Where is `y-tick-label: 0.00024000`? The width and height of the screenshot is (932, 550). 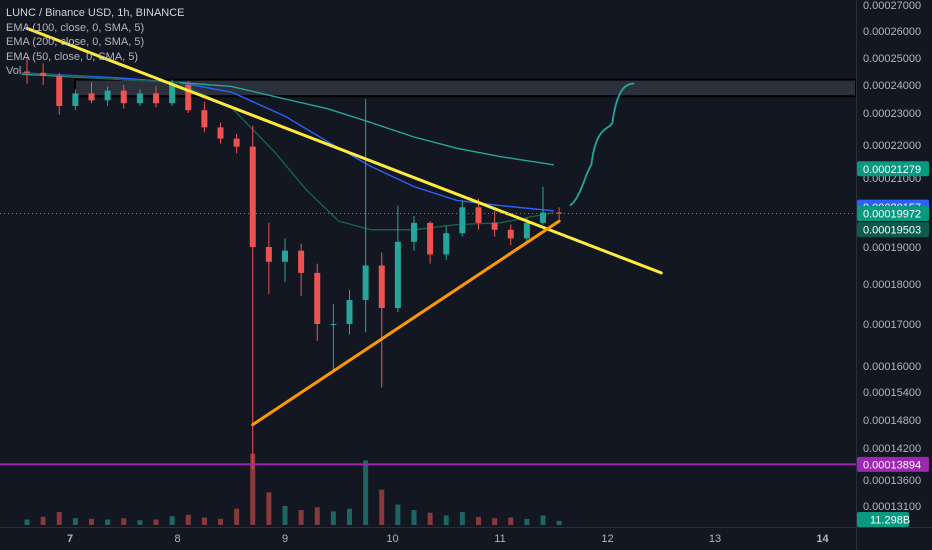 y-tick-label: 0.00024000 is located at coordinates (892, 86).